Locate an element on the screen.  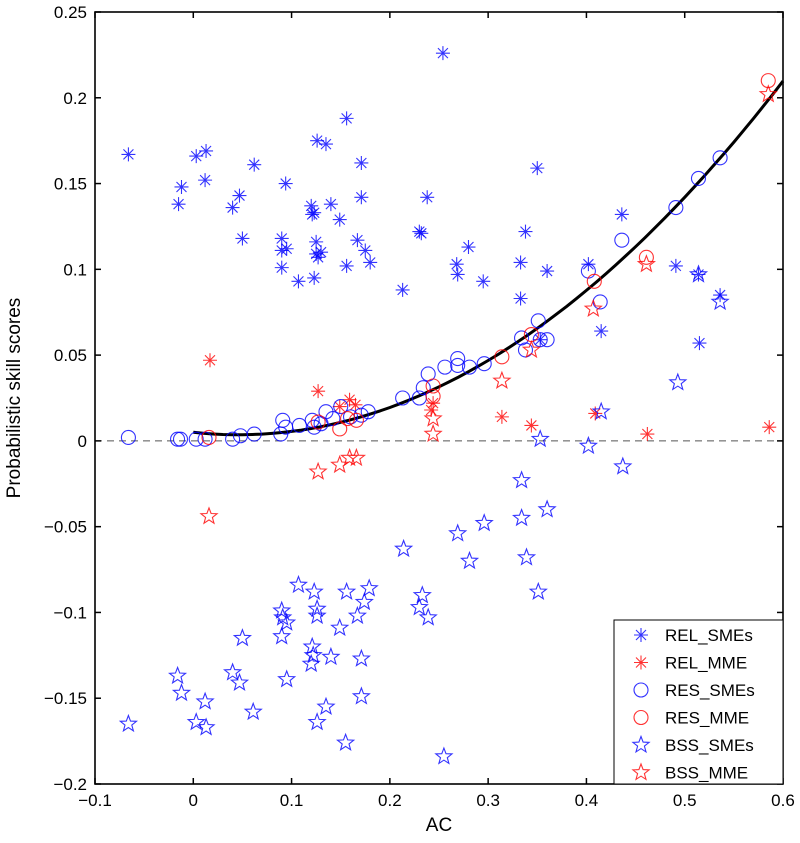
x-tick-label: 0.5 is located at coordinates (685, 800).